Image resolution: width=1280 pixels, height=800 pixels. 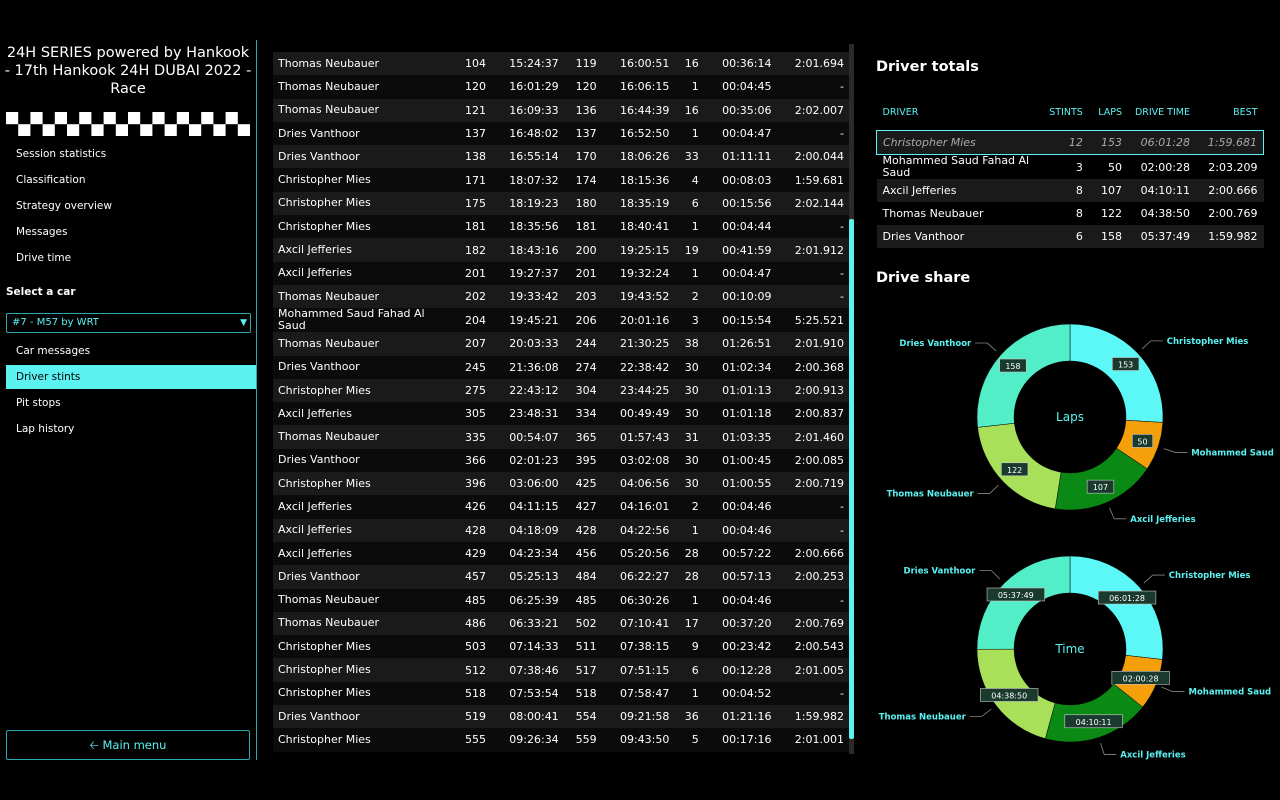 What do you see at coordinates (740, 64) in the screenshot?
I see `duration-cell: 00:36:14` at bounding box center [740, 64].